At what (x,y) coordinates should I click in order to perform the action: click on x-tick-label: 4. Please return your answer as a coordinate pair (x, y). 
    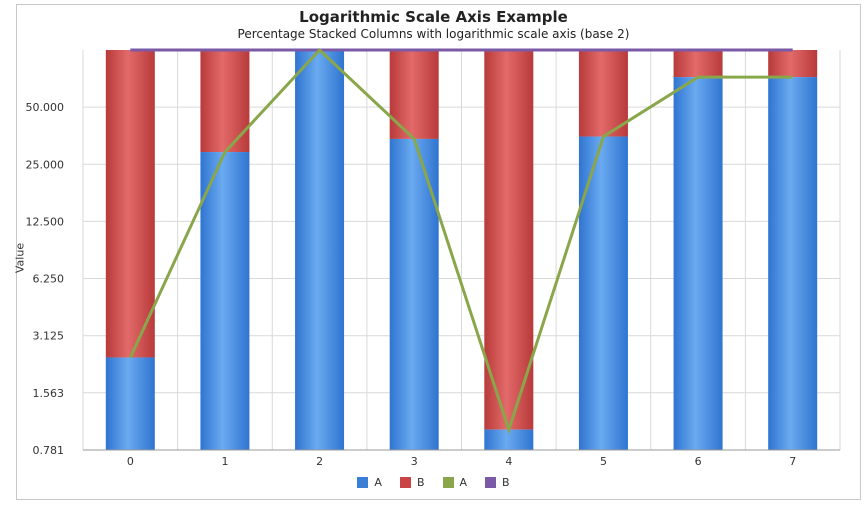
    Looking at the image, I should click on (508, 461).